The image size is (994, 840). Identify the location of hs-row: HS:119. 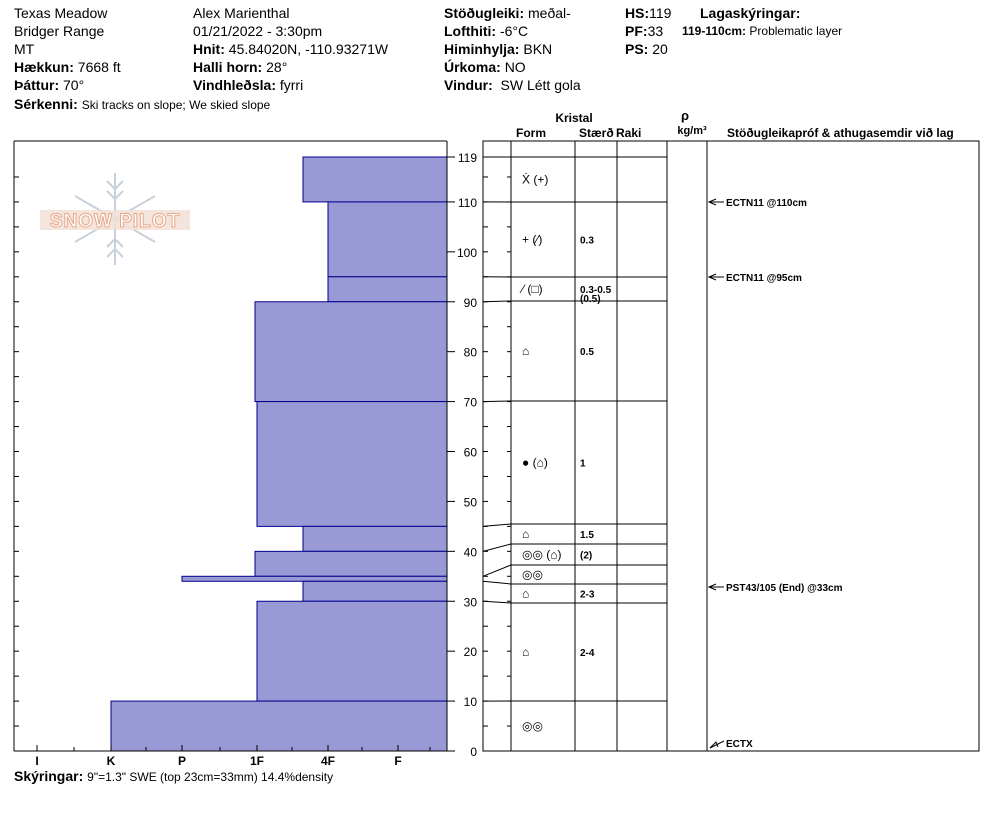
(648, 13).